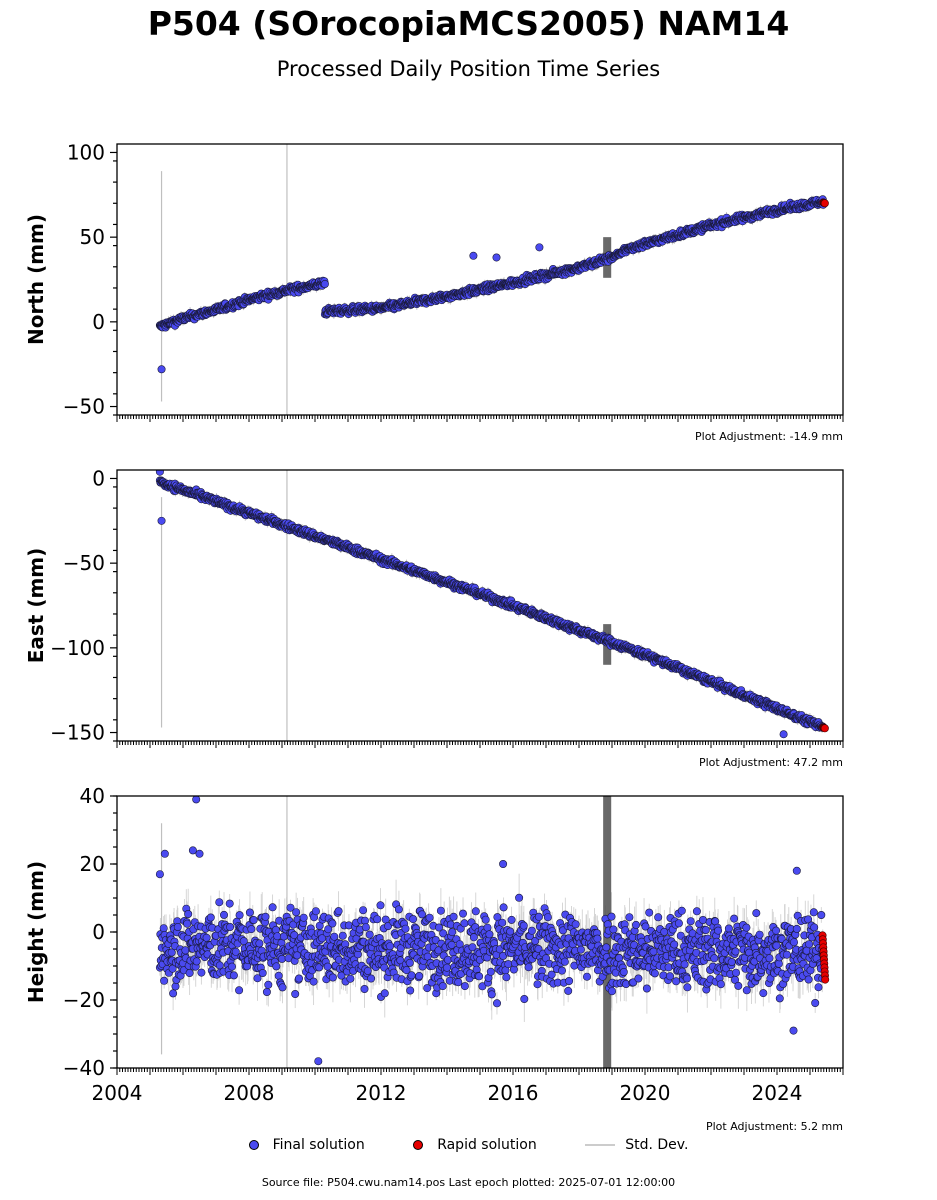 The image size is (937, 1200). I want to click on chart-subtitle: Processed Daily Position Time Series, so click(468, 69).